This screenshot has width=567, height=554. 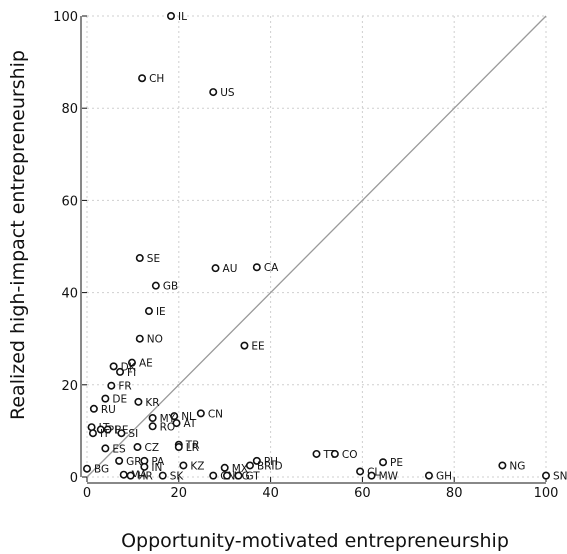 I want to click on data-point-label: IL, so click(x=182, y=17).